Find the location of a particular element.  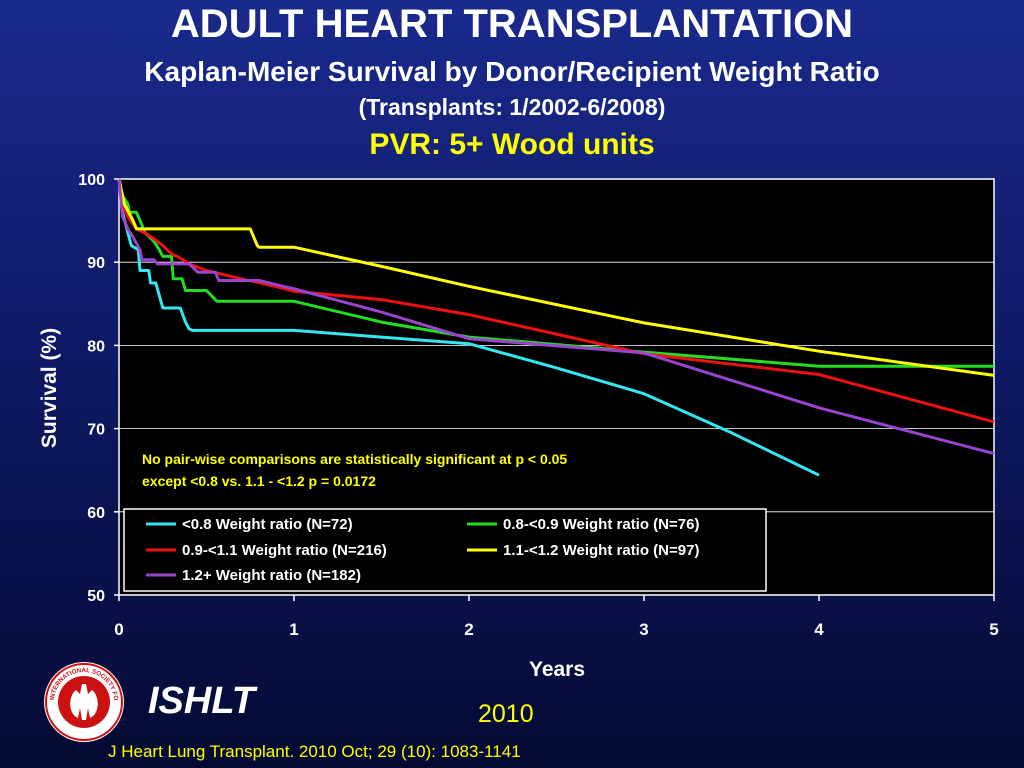

legend-entry-label: 1.2+ Weight ratio (N=182) is located at coordinates (271, 575).